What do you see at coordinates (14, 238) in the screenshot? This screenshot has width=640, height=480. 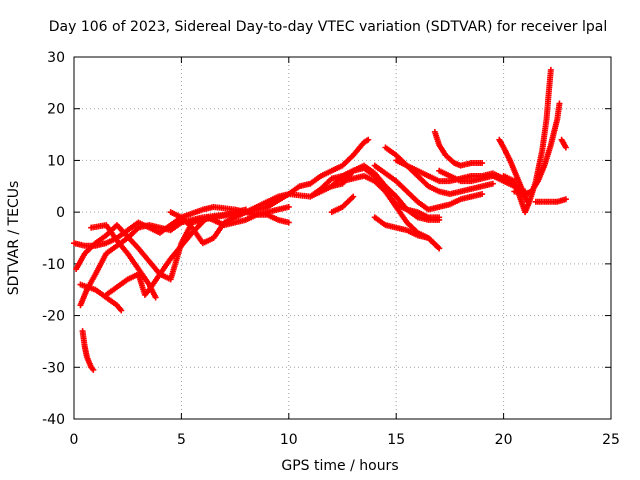 I see `y-axis-label: SDTVAR / TECUs` at bounding box center [14, 238].